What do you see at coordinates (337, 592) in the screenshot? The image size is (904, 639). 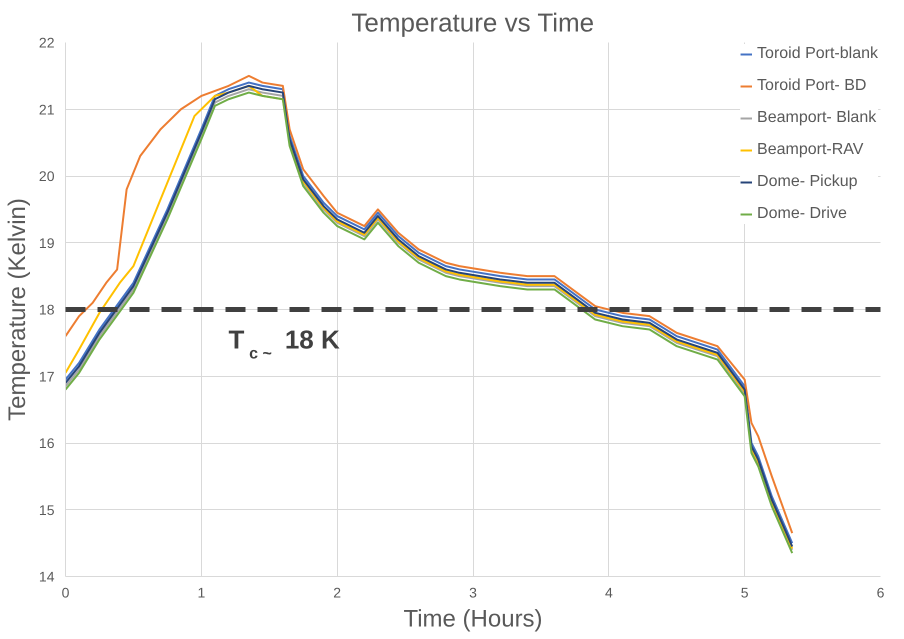 I see `x-tick-label: 2` at bounding box center [337, 592].